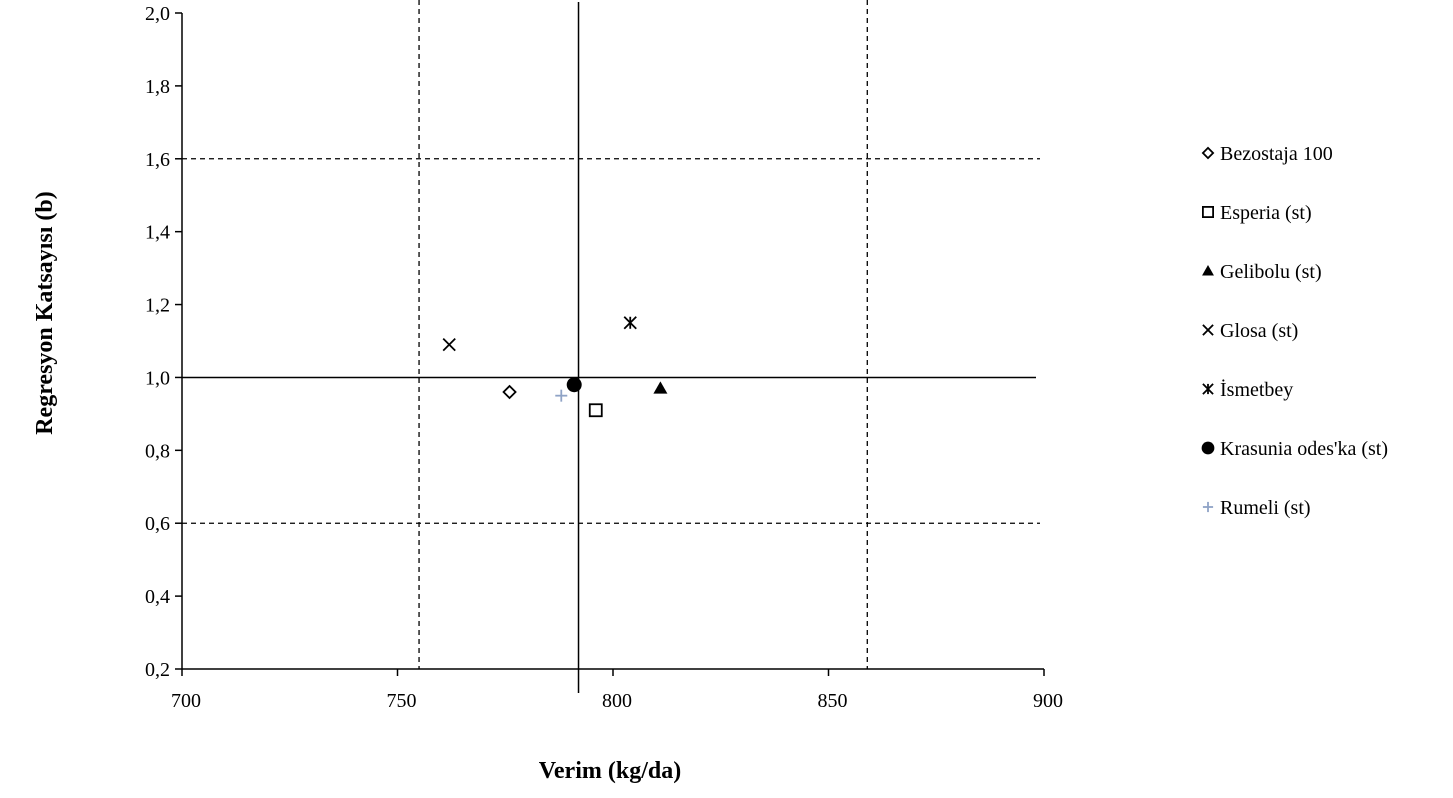  Describe the element at coordinates (1276, 154) in the screenshot. I see `legend-label: Bezostaja 100` at that location.